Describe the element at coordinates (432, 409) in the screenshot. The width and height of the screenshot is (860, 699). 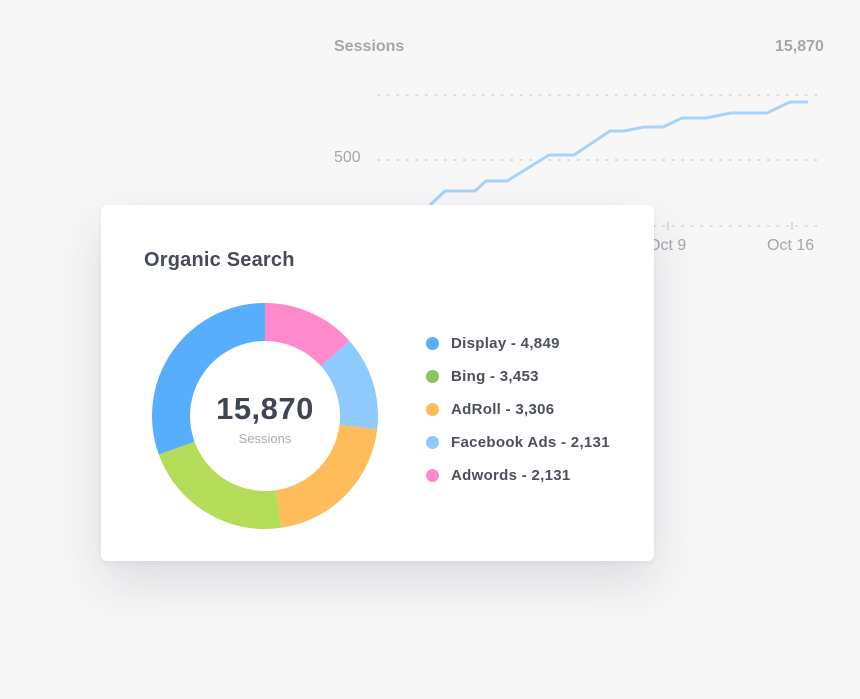
I see `legend-dot-adroll` at that location.